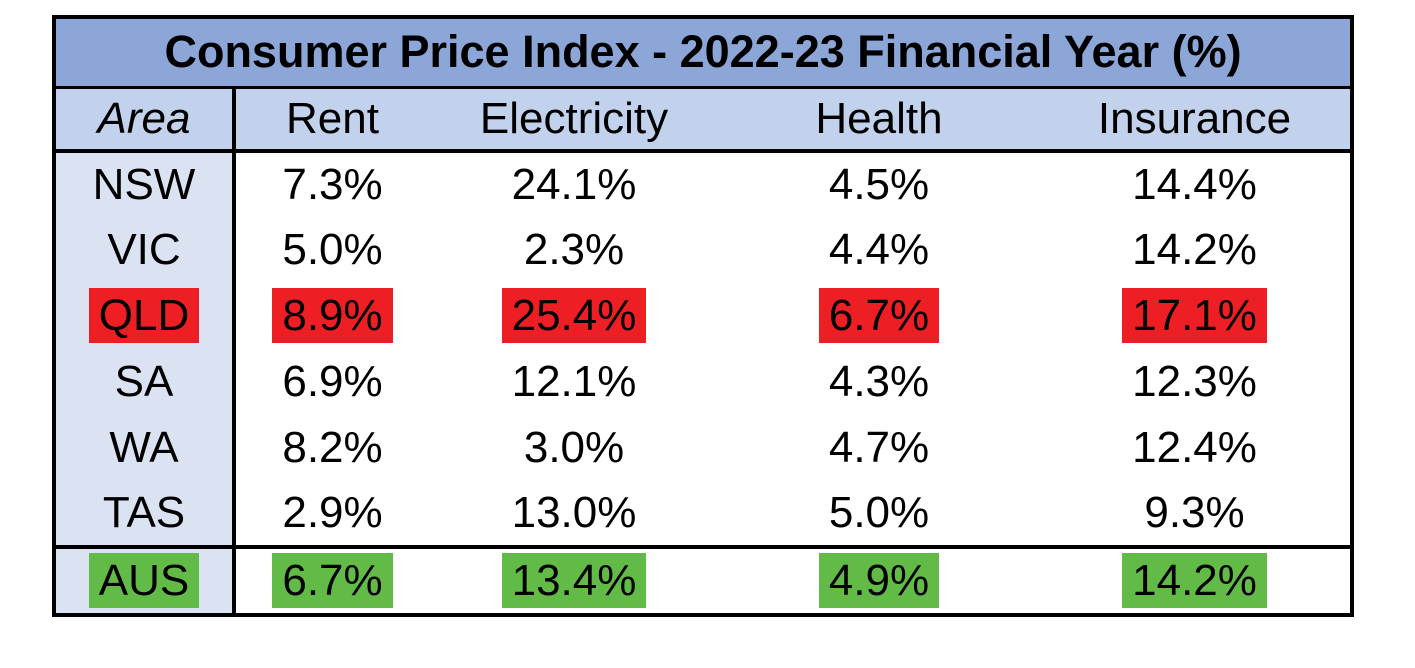 The width and height of the screenshot is (1415, 668). I want to click on health-value: 4.7%, so click(879, 447).